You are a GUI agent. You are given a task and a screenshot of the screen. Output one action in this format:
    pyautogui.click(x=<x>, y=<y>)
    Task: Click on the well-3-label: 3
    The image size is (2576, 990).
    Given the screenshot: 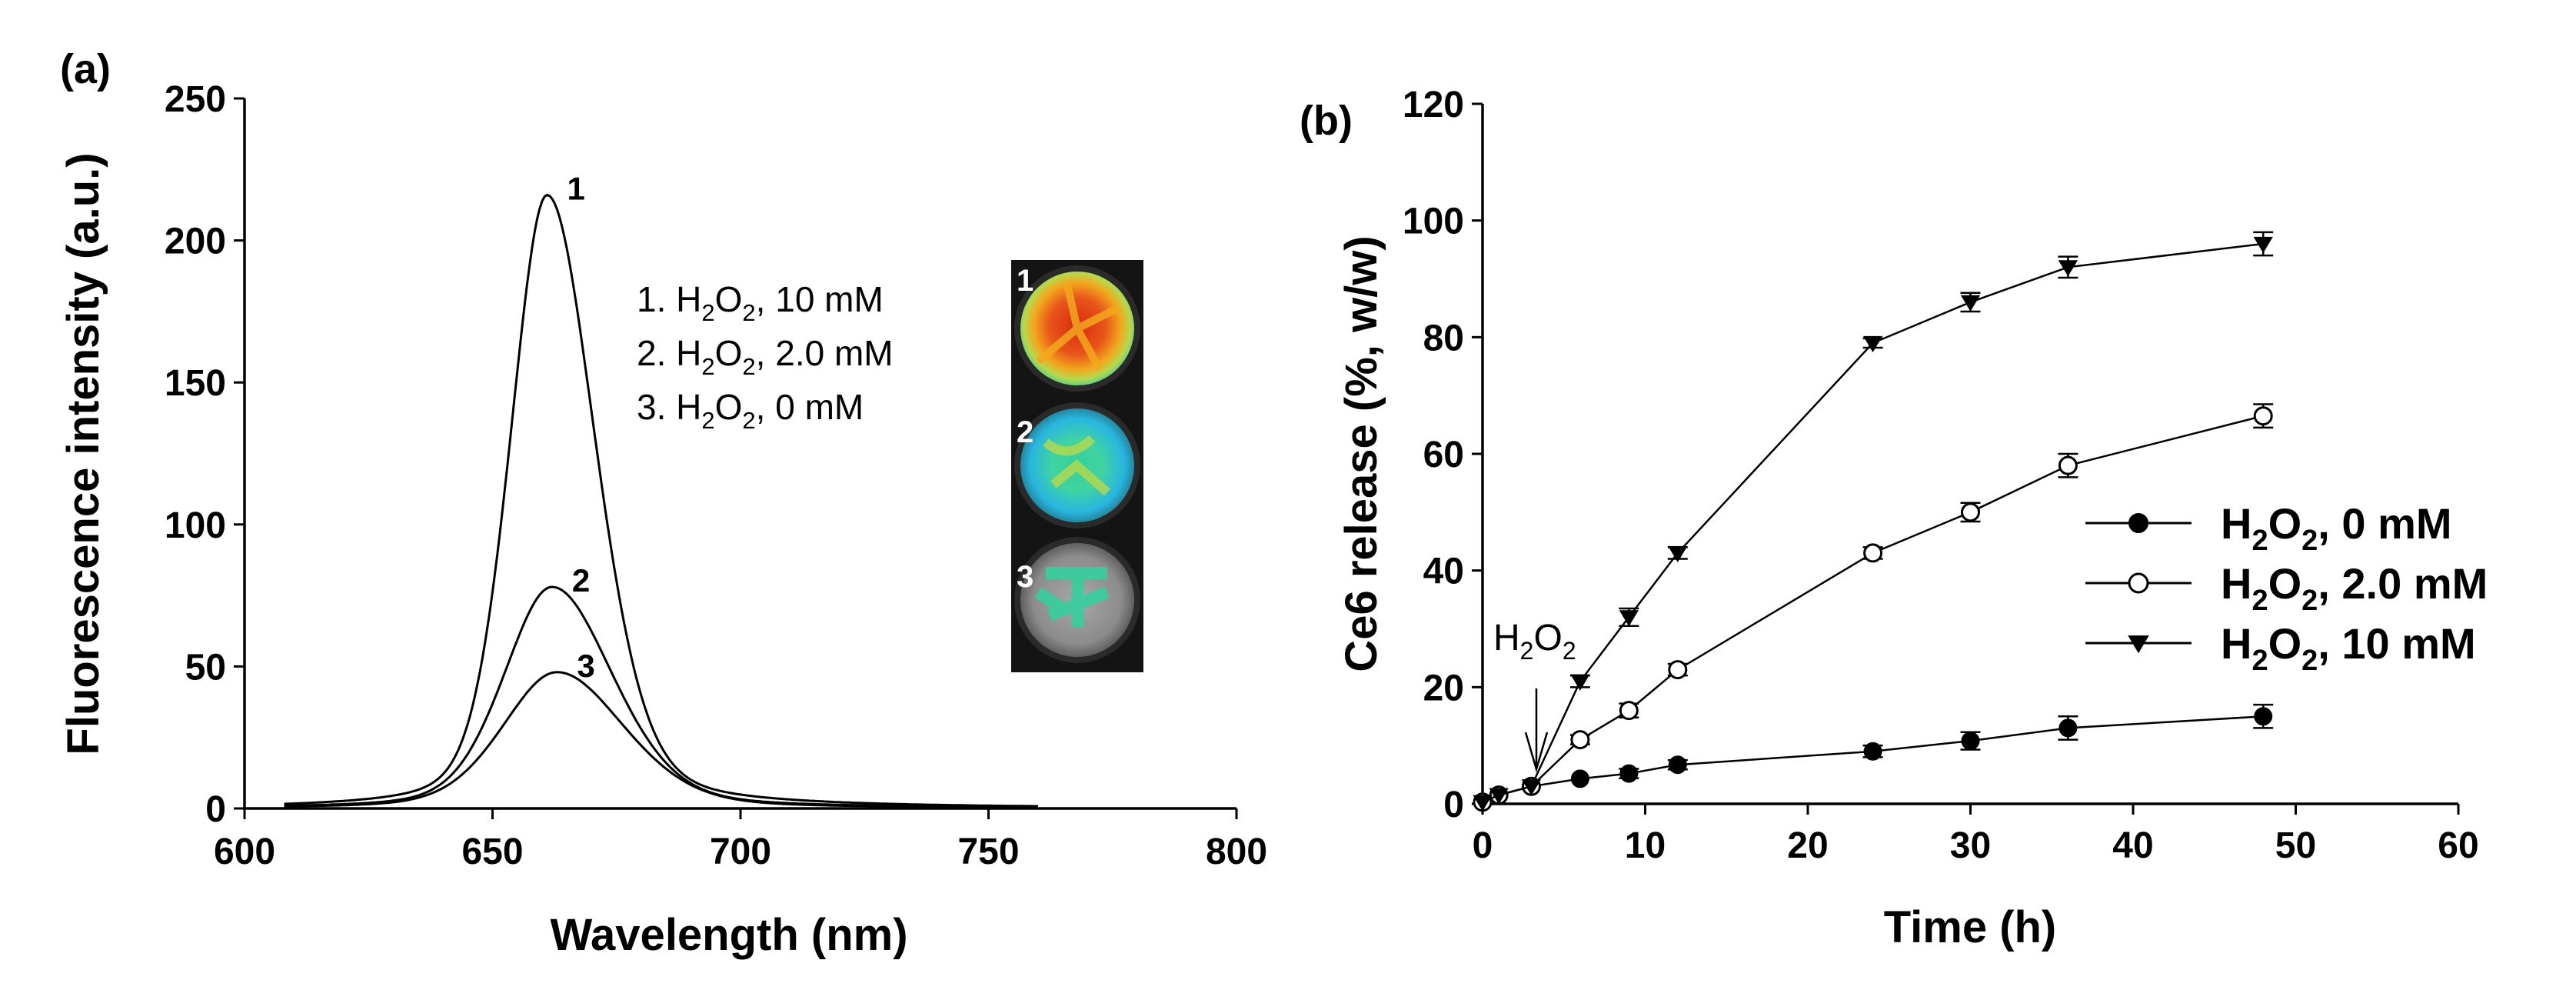 What is the action you would take?
    pyautogui.click(x=1025, y=577)
    